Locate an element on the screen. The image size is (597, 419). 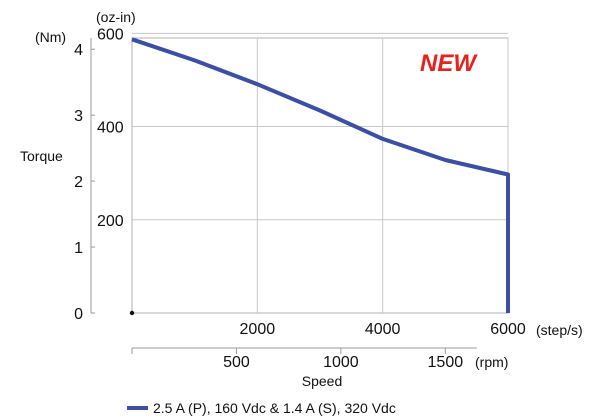
y-right-tick-label: 600 is located at coordinates (110, 34).